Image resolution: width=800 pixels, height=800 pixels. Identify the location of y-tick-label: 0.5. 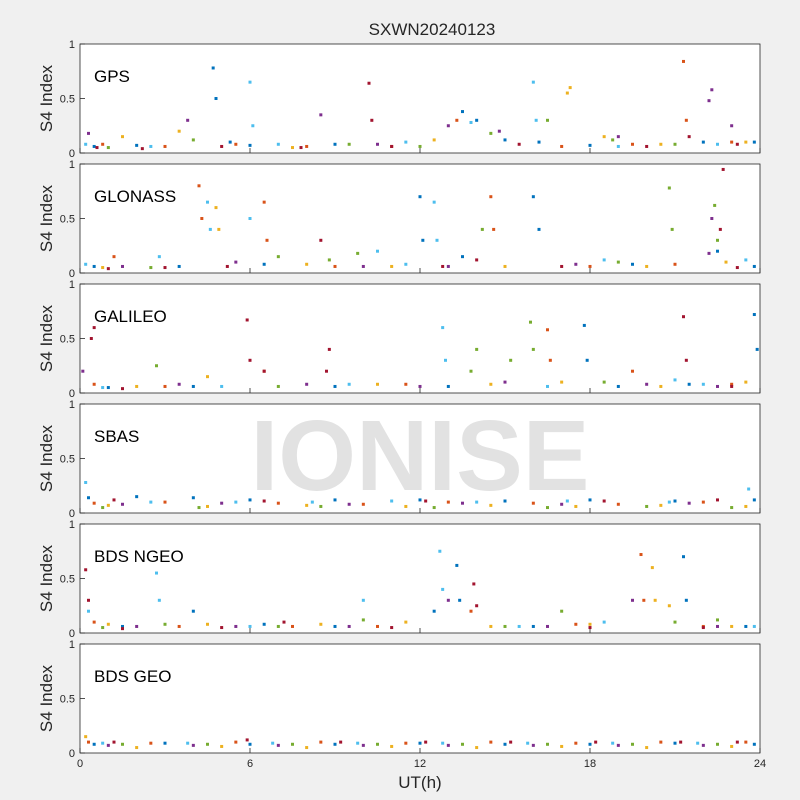
(67, 580).